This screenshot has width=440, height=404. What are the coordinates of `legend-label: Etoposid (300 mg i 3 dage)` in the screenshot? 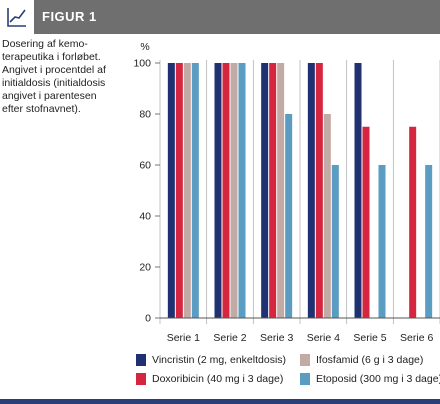 It's located at (378, 379).